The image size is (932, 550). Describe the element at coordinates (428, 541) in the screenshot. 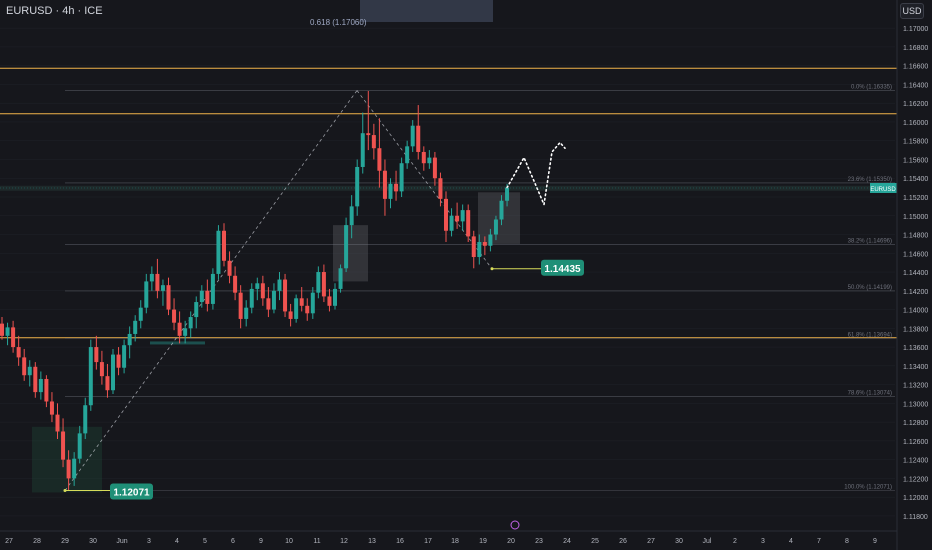

I see `time-tick-label: 17` at that location.